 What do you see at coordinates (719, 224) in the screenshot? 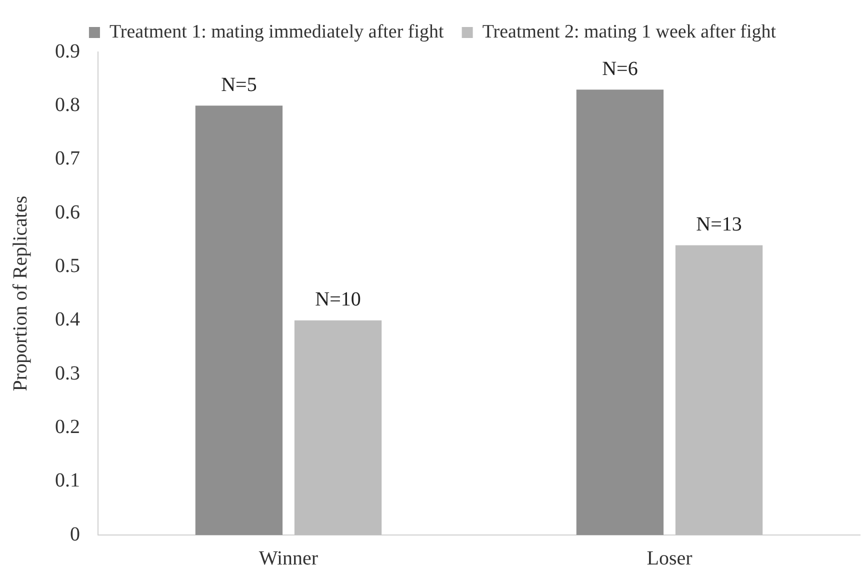
I see `annotation: N=13` at bounding box center [719, 224].